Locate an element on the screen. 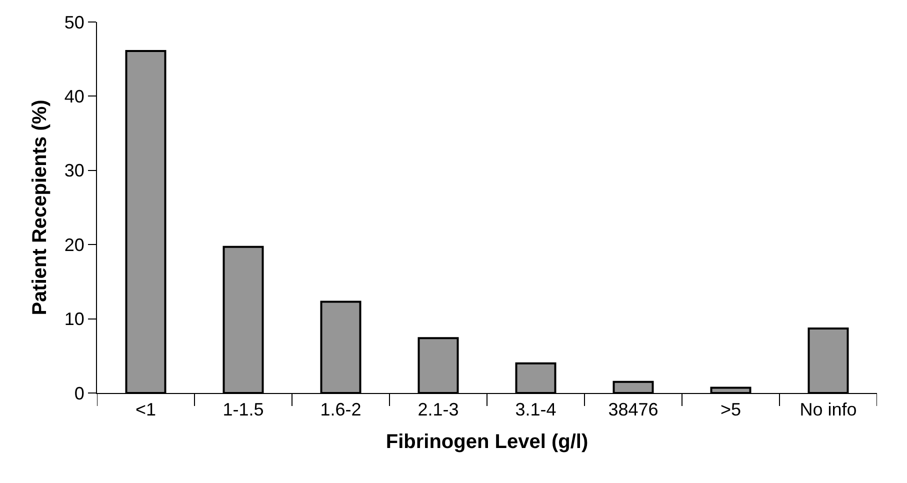  y-tick-label: 0 is located at coordinates (79, 393).